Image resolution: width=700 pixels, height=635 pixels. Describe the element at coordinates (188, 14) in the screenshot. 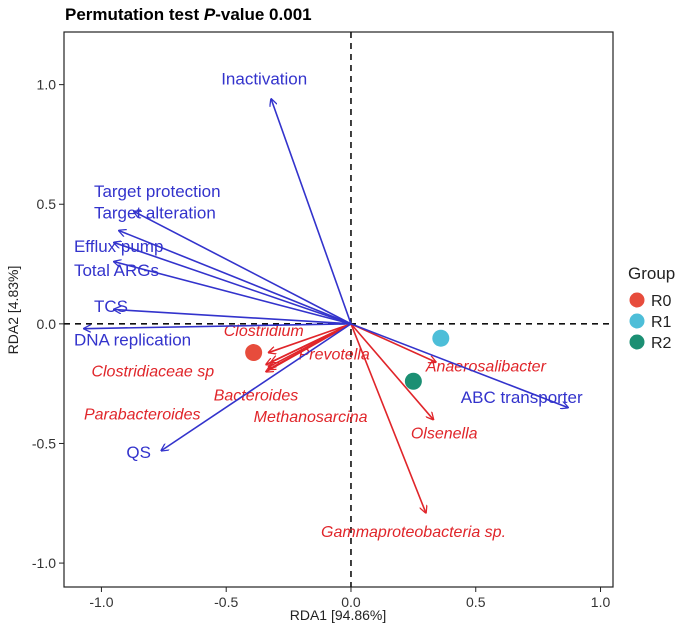

I see `chart-title: Permutation test P-value 0.001` at that location.